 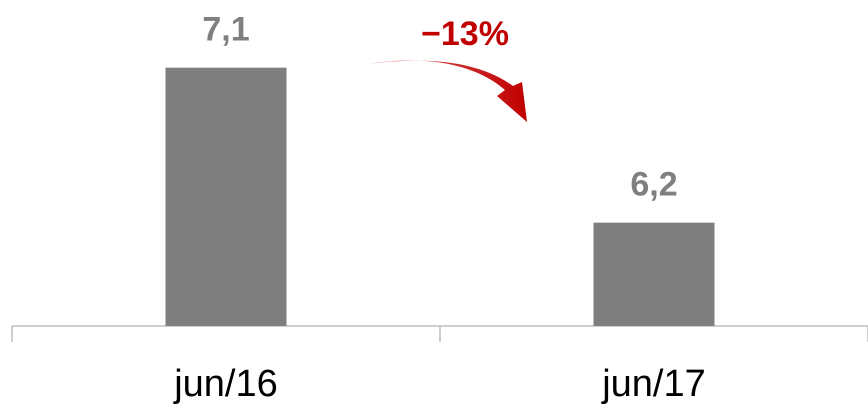 What do you see at coordinates (465, 34) in the screenshot?
I see `annotation: −13%` at bounding box center [465, 34].